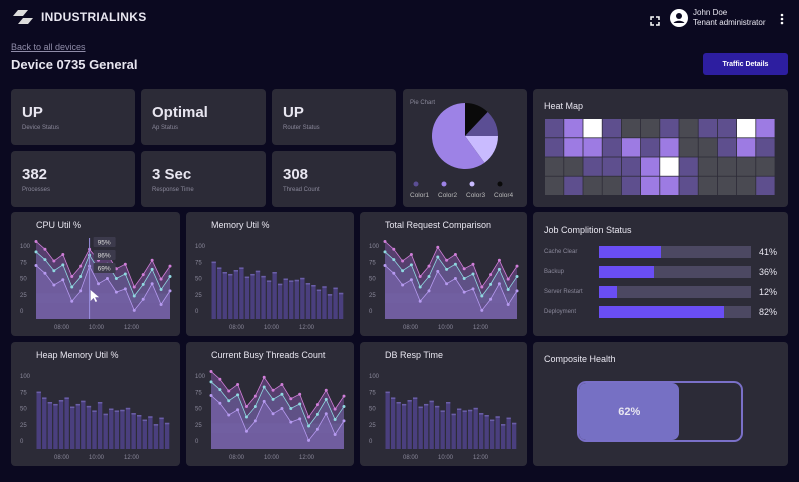 The image size is (799, 482). Describe the element at coordinates (198, 426) in the screenshot. I see `y-tick-label: 25` at that location.